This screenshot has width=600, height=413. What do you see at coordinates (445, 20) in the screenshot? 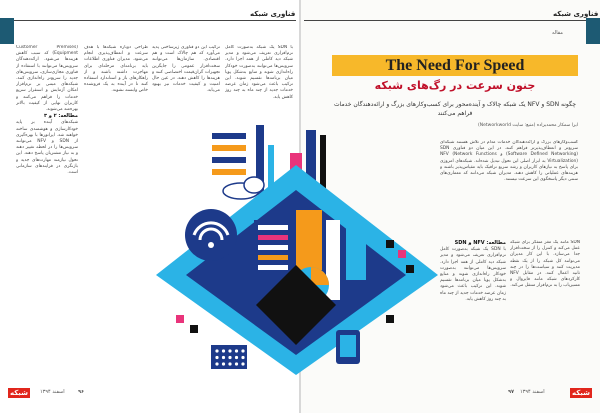
I see `right-header-rule` at bounding box center [445, 20].